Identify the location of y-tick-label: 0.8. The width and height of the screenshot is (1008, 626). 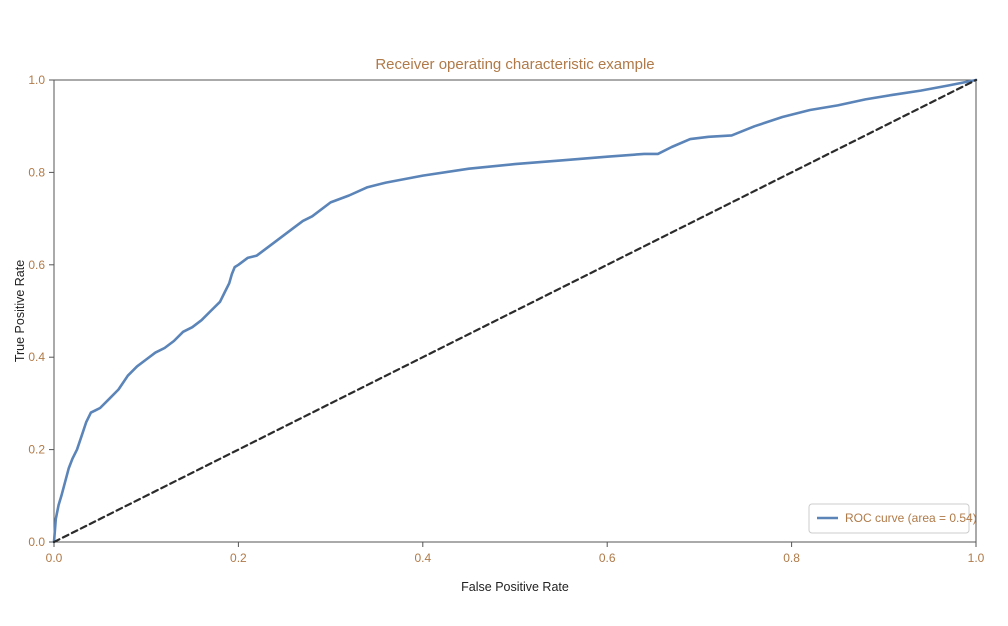
(36, 172).